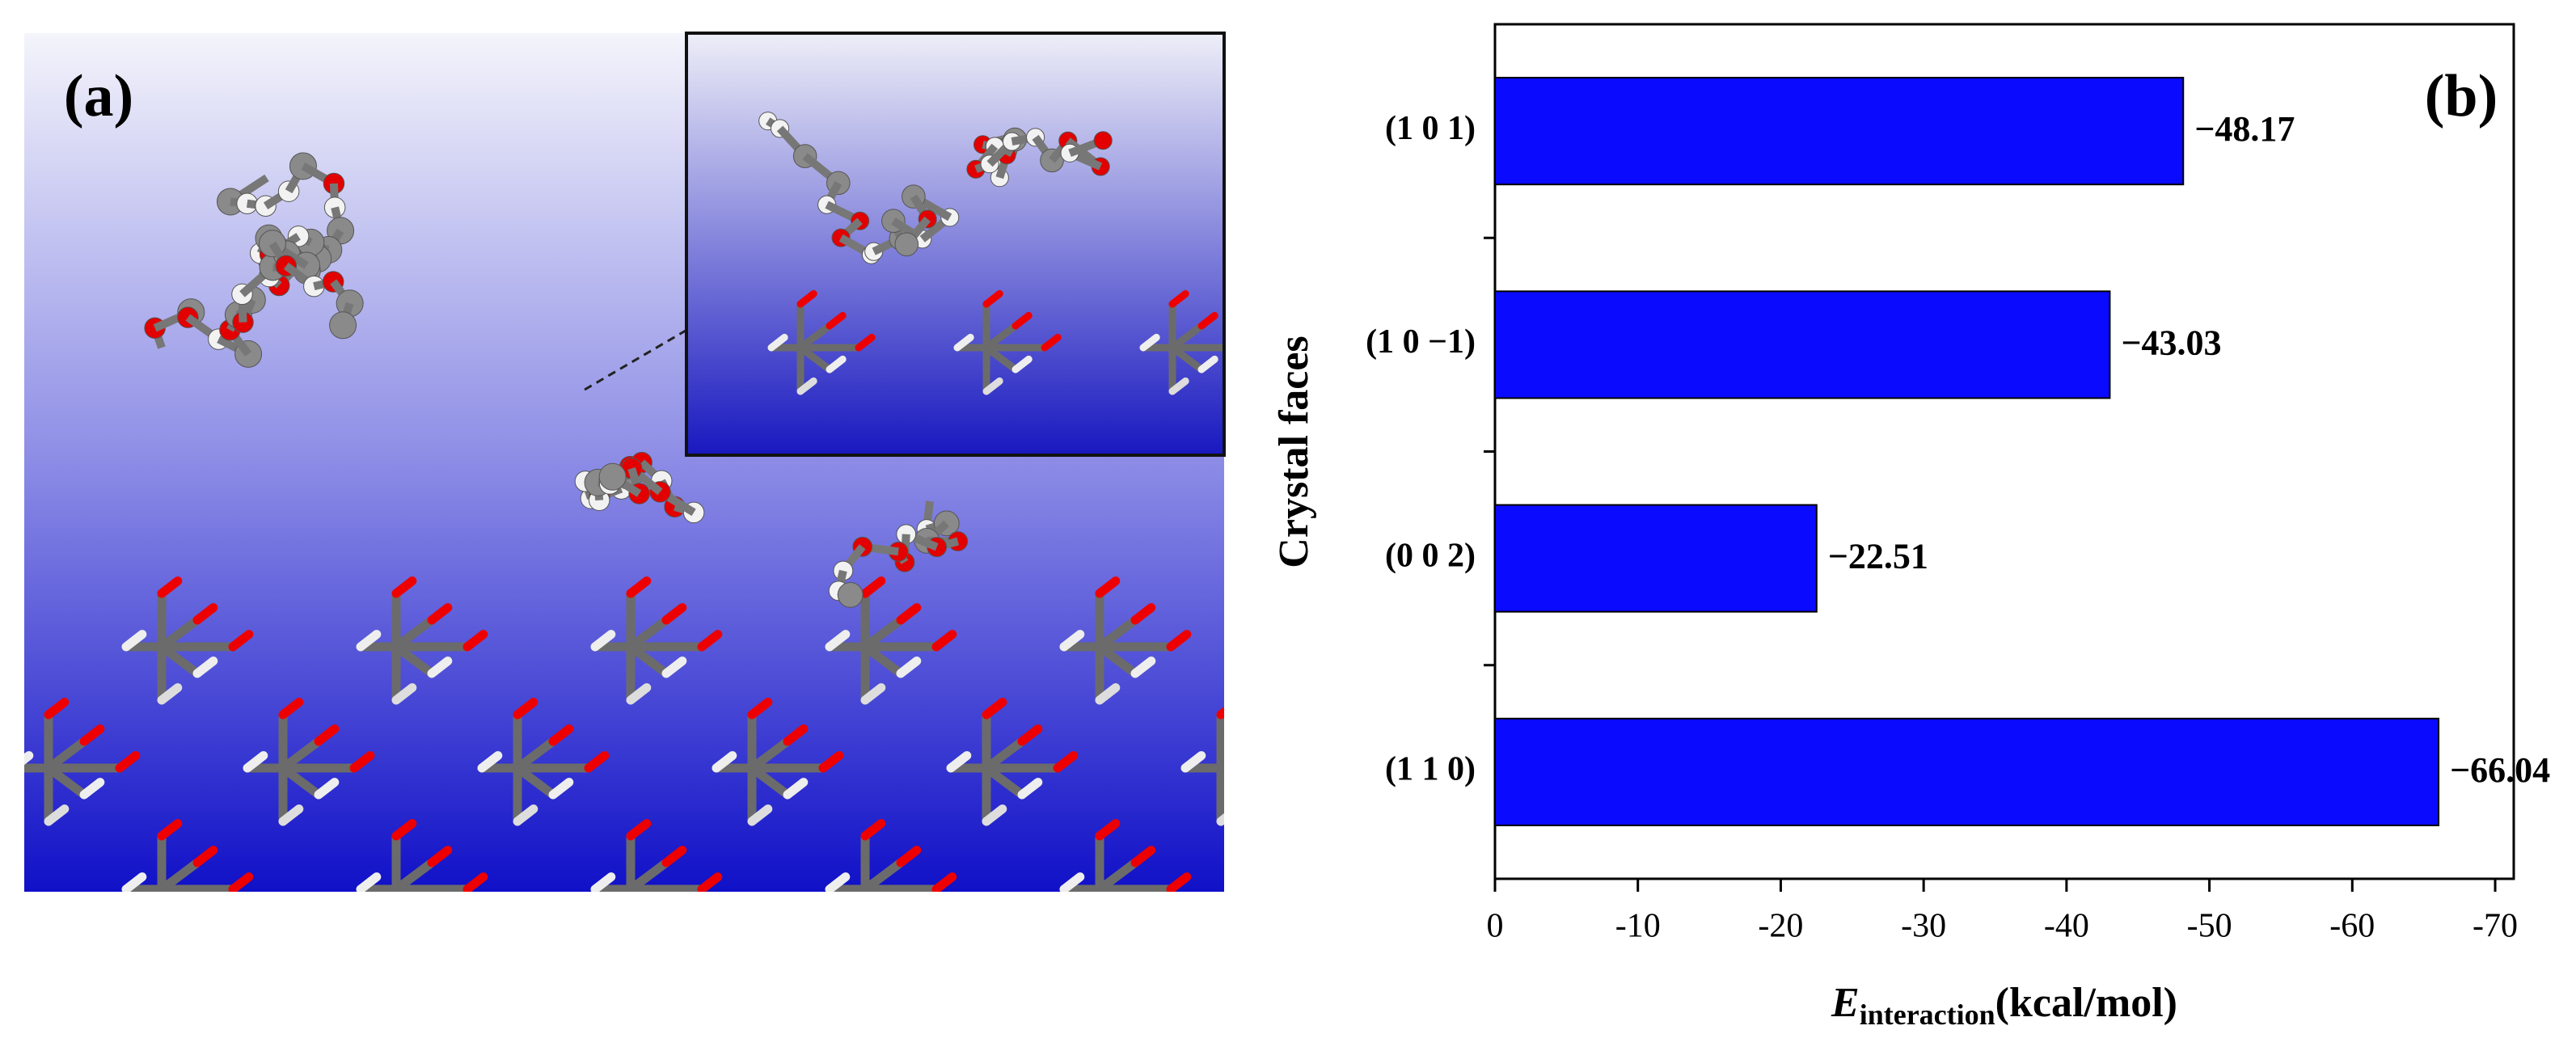 Image resolution: width=2576 pixels, height=1051 pixels. I want to click on inset-molecules, so click(991, 253).